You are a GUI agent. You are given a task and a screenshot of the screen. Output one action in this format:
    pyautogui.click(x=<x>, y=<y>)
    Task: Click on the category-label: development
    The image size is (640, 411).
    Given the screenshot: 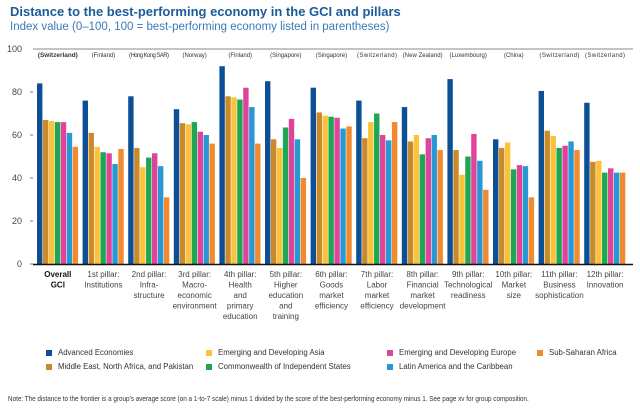 What is the action you would take?
    pyautogui.click(x=423, y=306)
    